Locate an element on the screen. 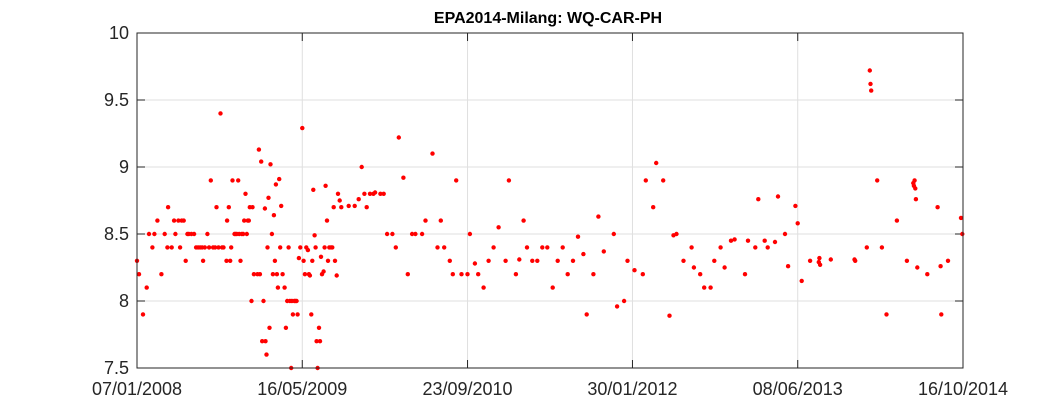 The height and width of the screenshot is (418, 1063). y-tick-label: 7.5 is located at coordinates (116, 368).